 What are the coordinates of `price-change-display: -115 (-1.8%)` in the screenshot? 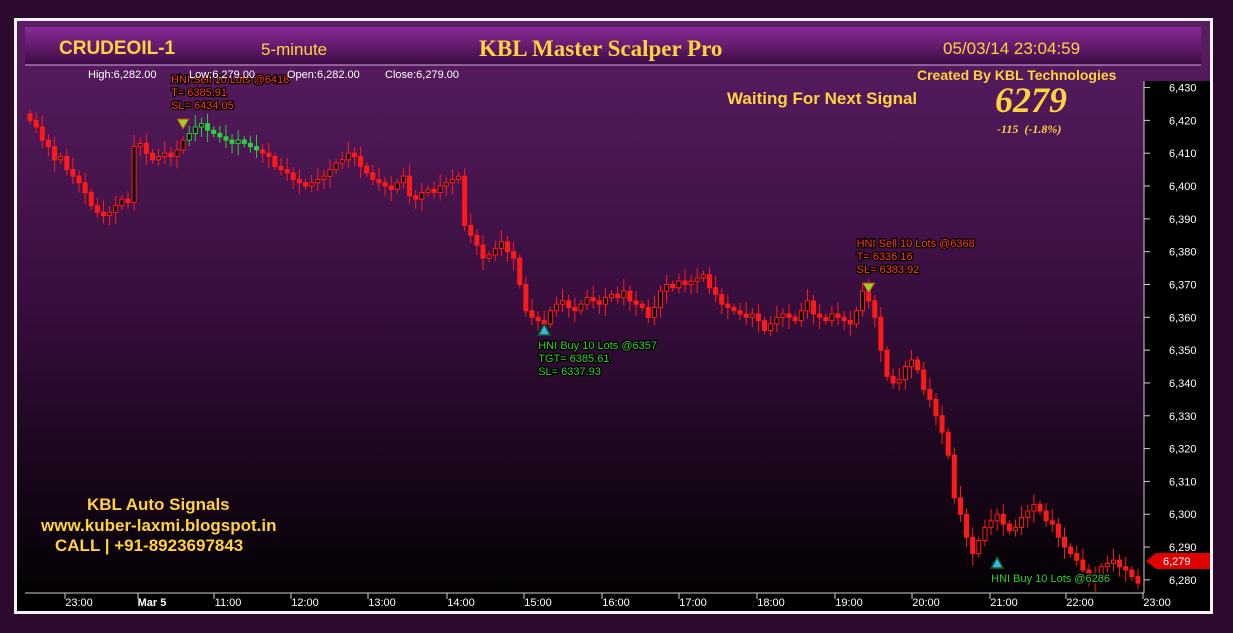 It's located at (1029, 129).